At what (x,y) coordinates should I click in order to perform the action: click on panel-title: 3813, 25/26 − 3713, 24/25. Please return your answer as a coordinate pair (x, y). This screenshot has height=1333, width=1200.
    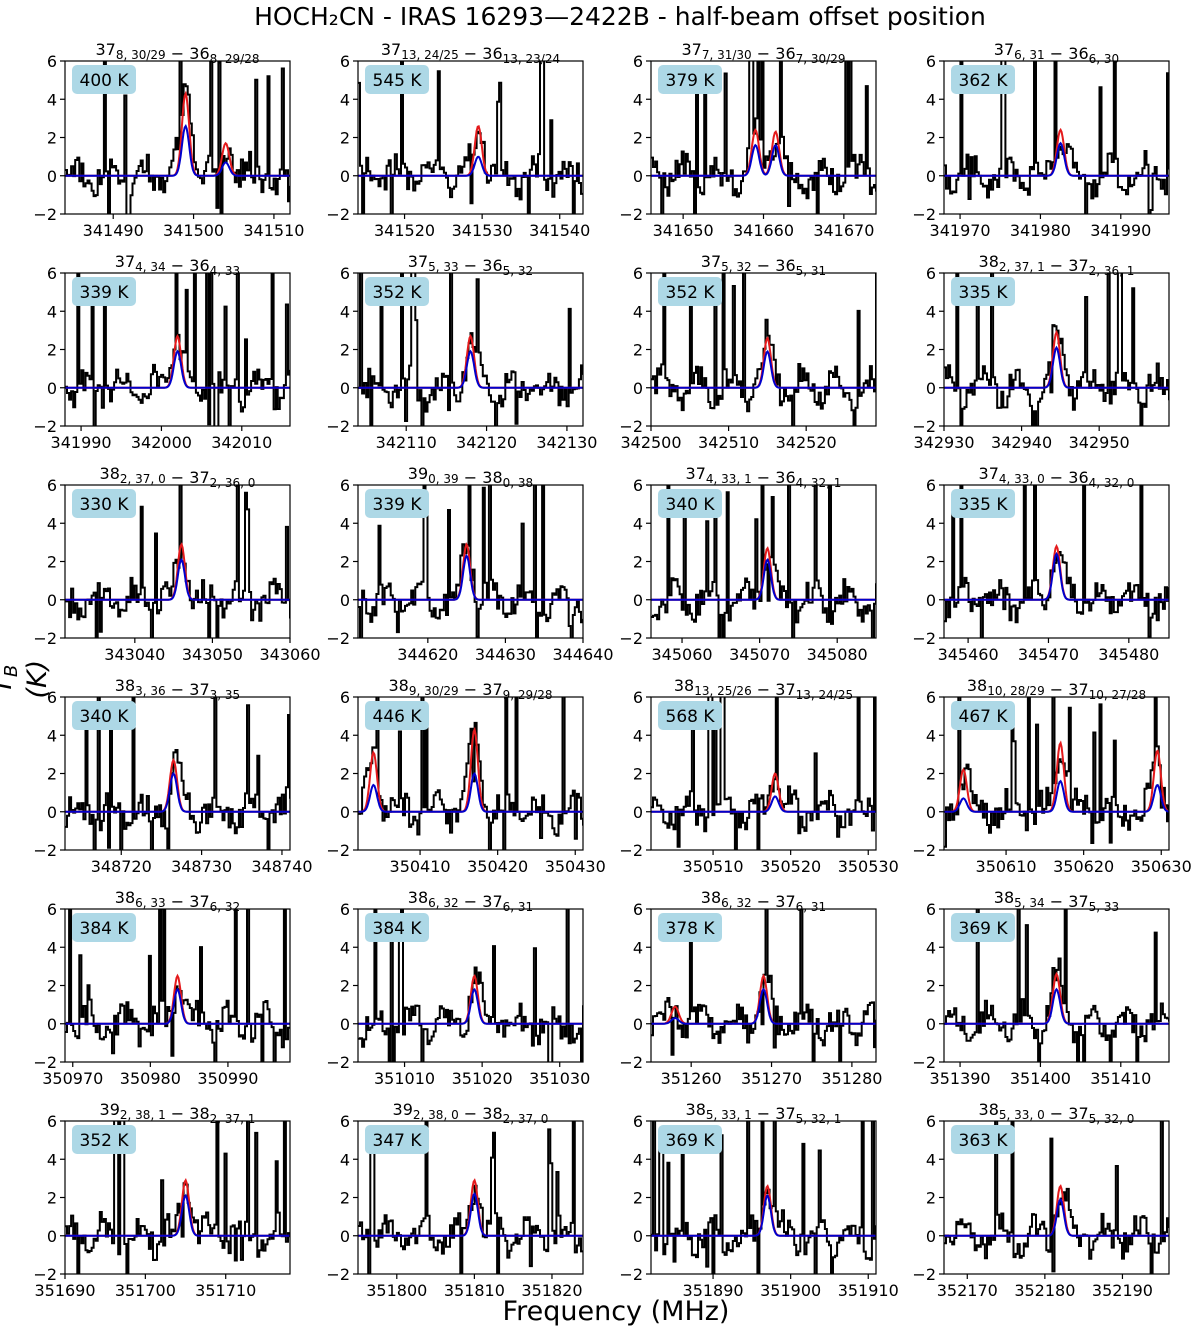
    Looking at the image, I should click on (763, 689).